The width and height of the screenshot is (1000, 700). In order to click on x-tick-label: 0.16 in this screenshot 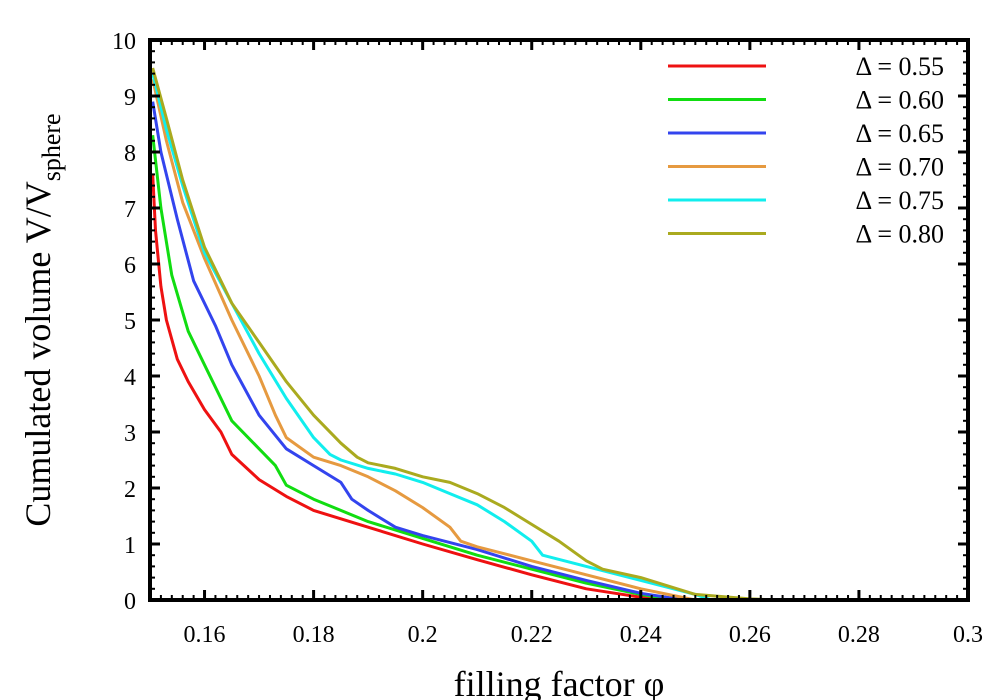, I will do `click(205, 635)`.